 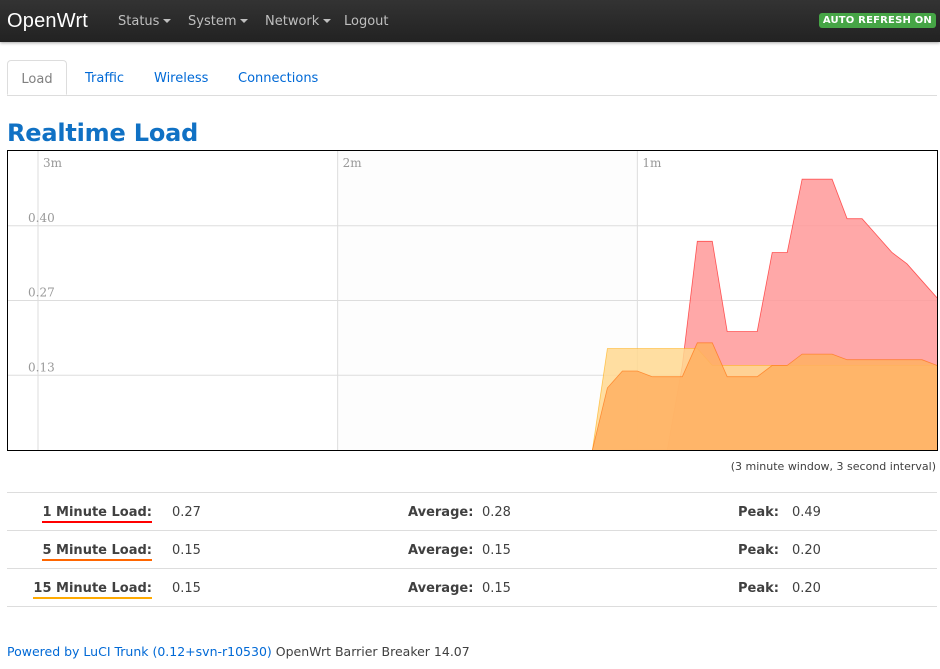 What do you see at coordinates (97, 552) in the screenshot?
I see `stat-label: 5 Minute Load:` at bounding box center [97, 552].